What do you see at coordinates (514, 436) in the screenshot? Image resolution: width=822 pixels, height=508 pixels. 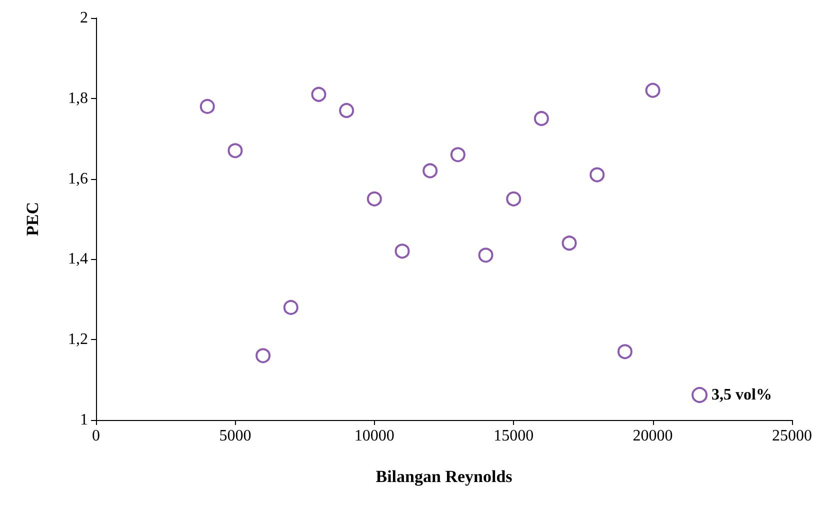 I see `x-tick-label: 15000` at bounding box center [514, 436].